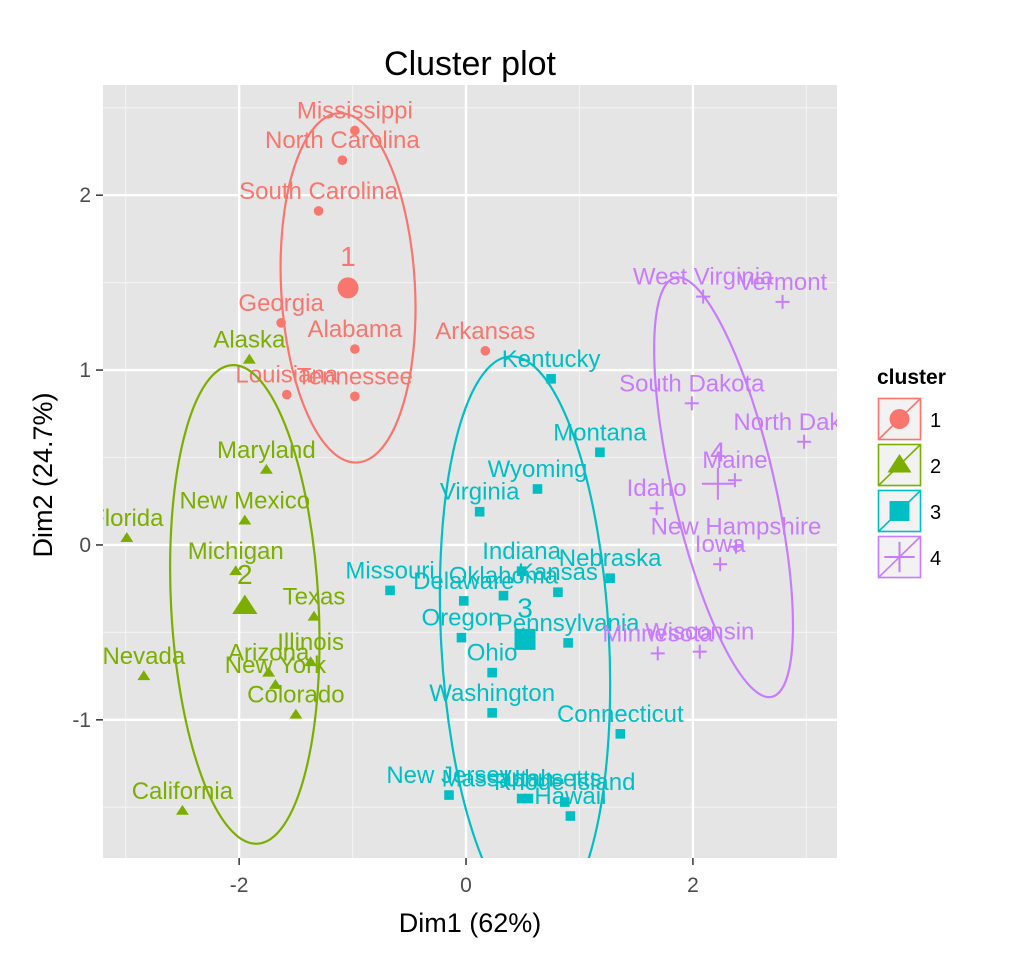 The width and height of the screenshot is (1036, 960). What do you see at coordinates (286, 375) in the screenshot?
I see `point-label: Louisiana` at bounding box center [286, 375].